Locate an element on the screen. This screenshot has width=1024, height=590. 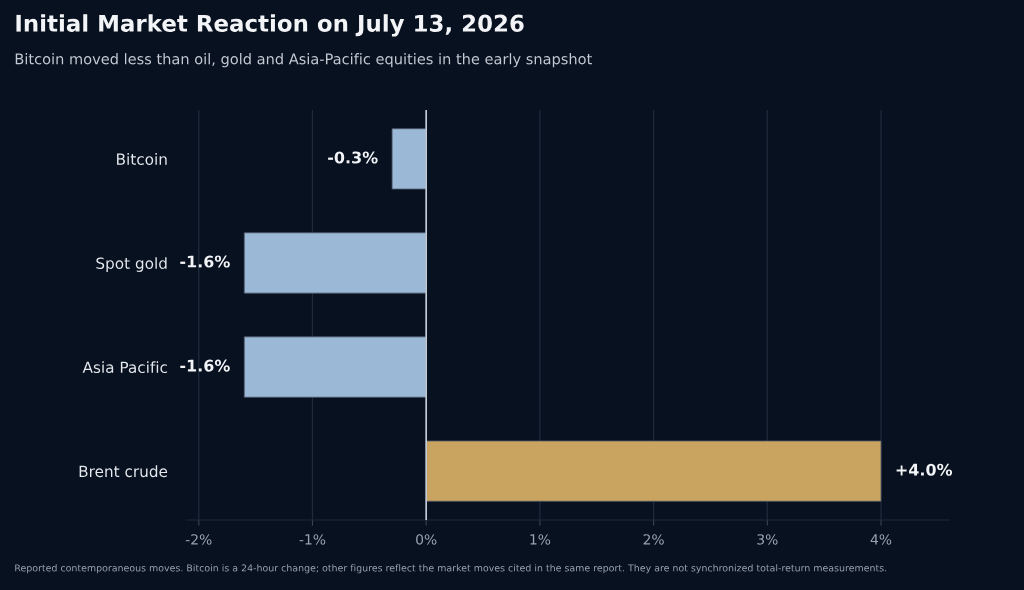
data-label: -0.3% is located at coordinates (353, 157).